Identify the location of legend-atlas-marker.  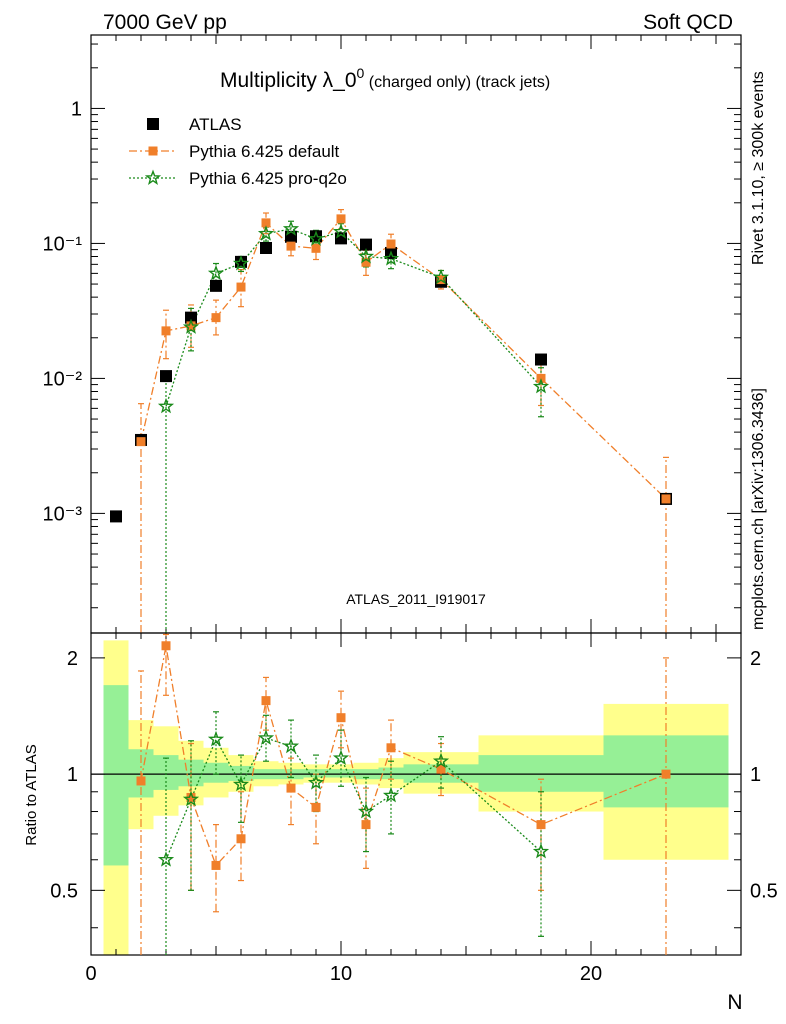
(153, 124).